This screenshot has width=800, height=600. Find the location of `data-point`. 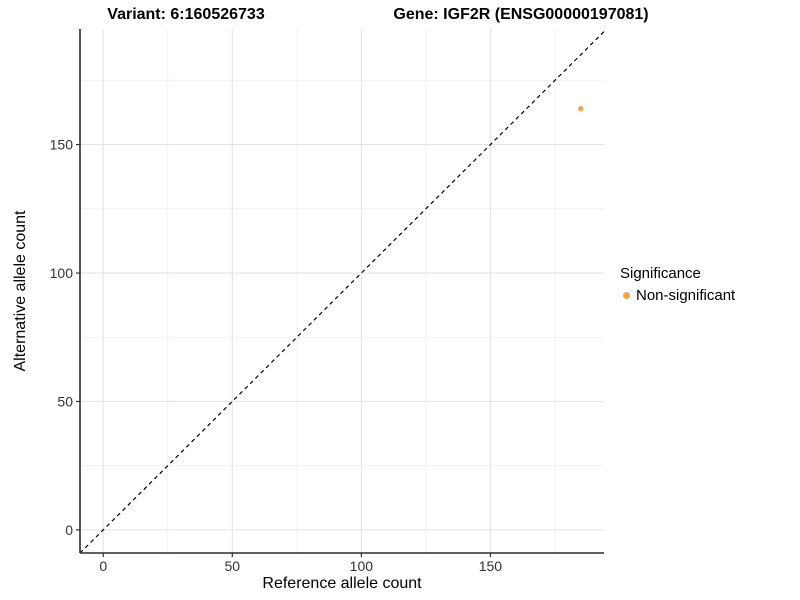

data-point is located at coordinates (581, 109).